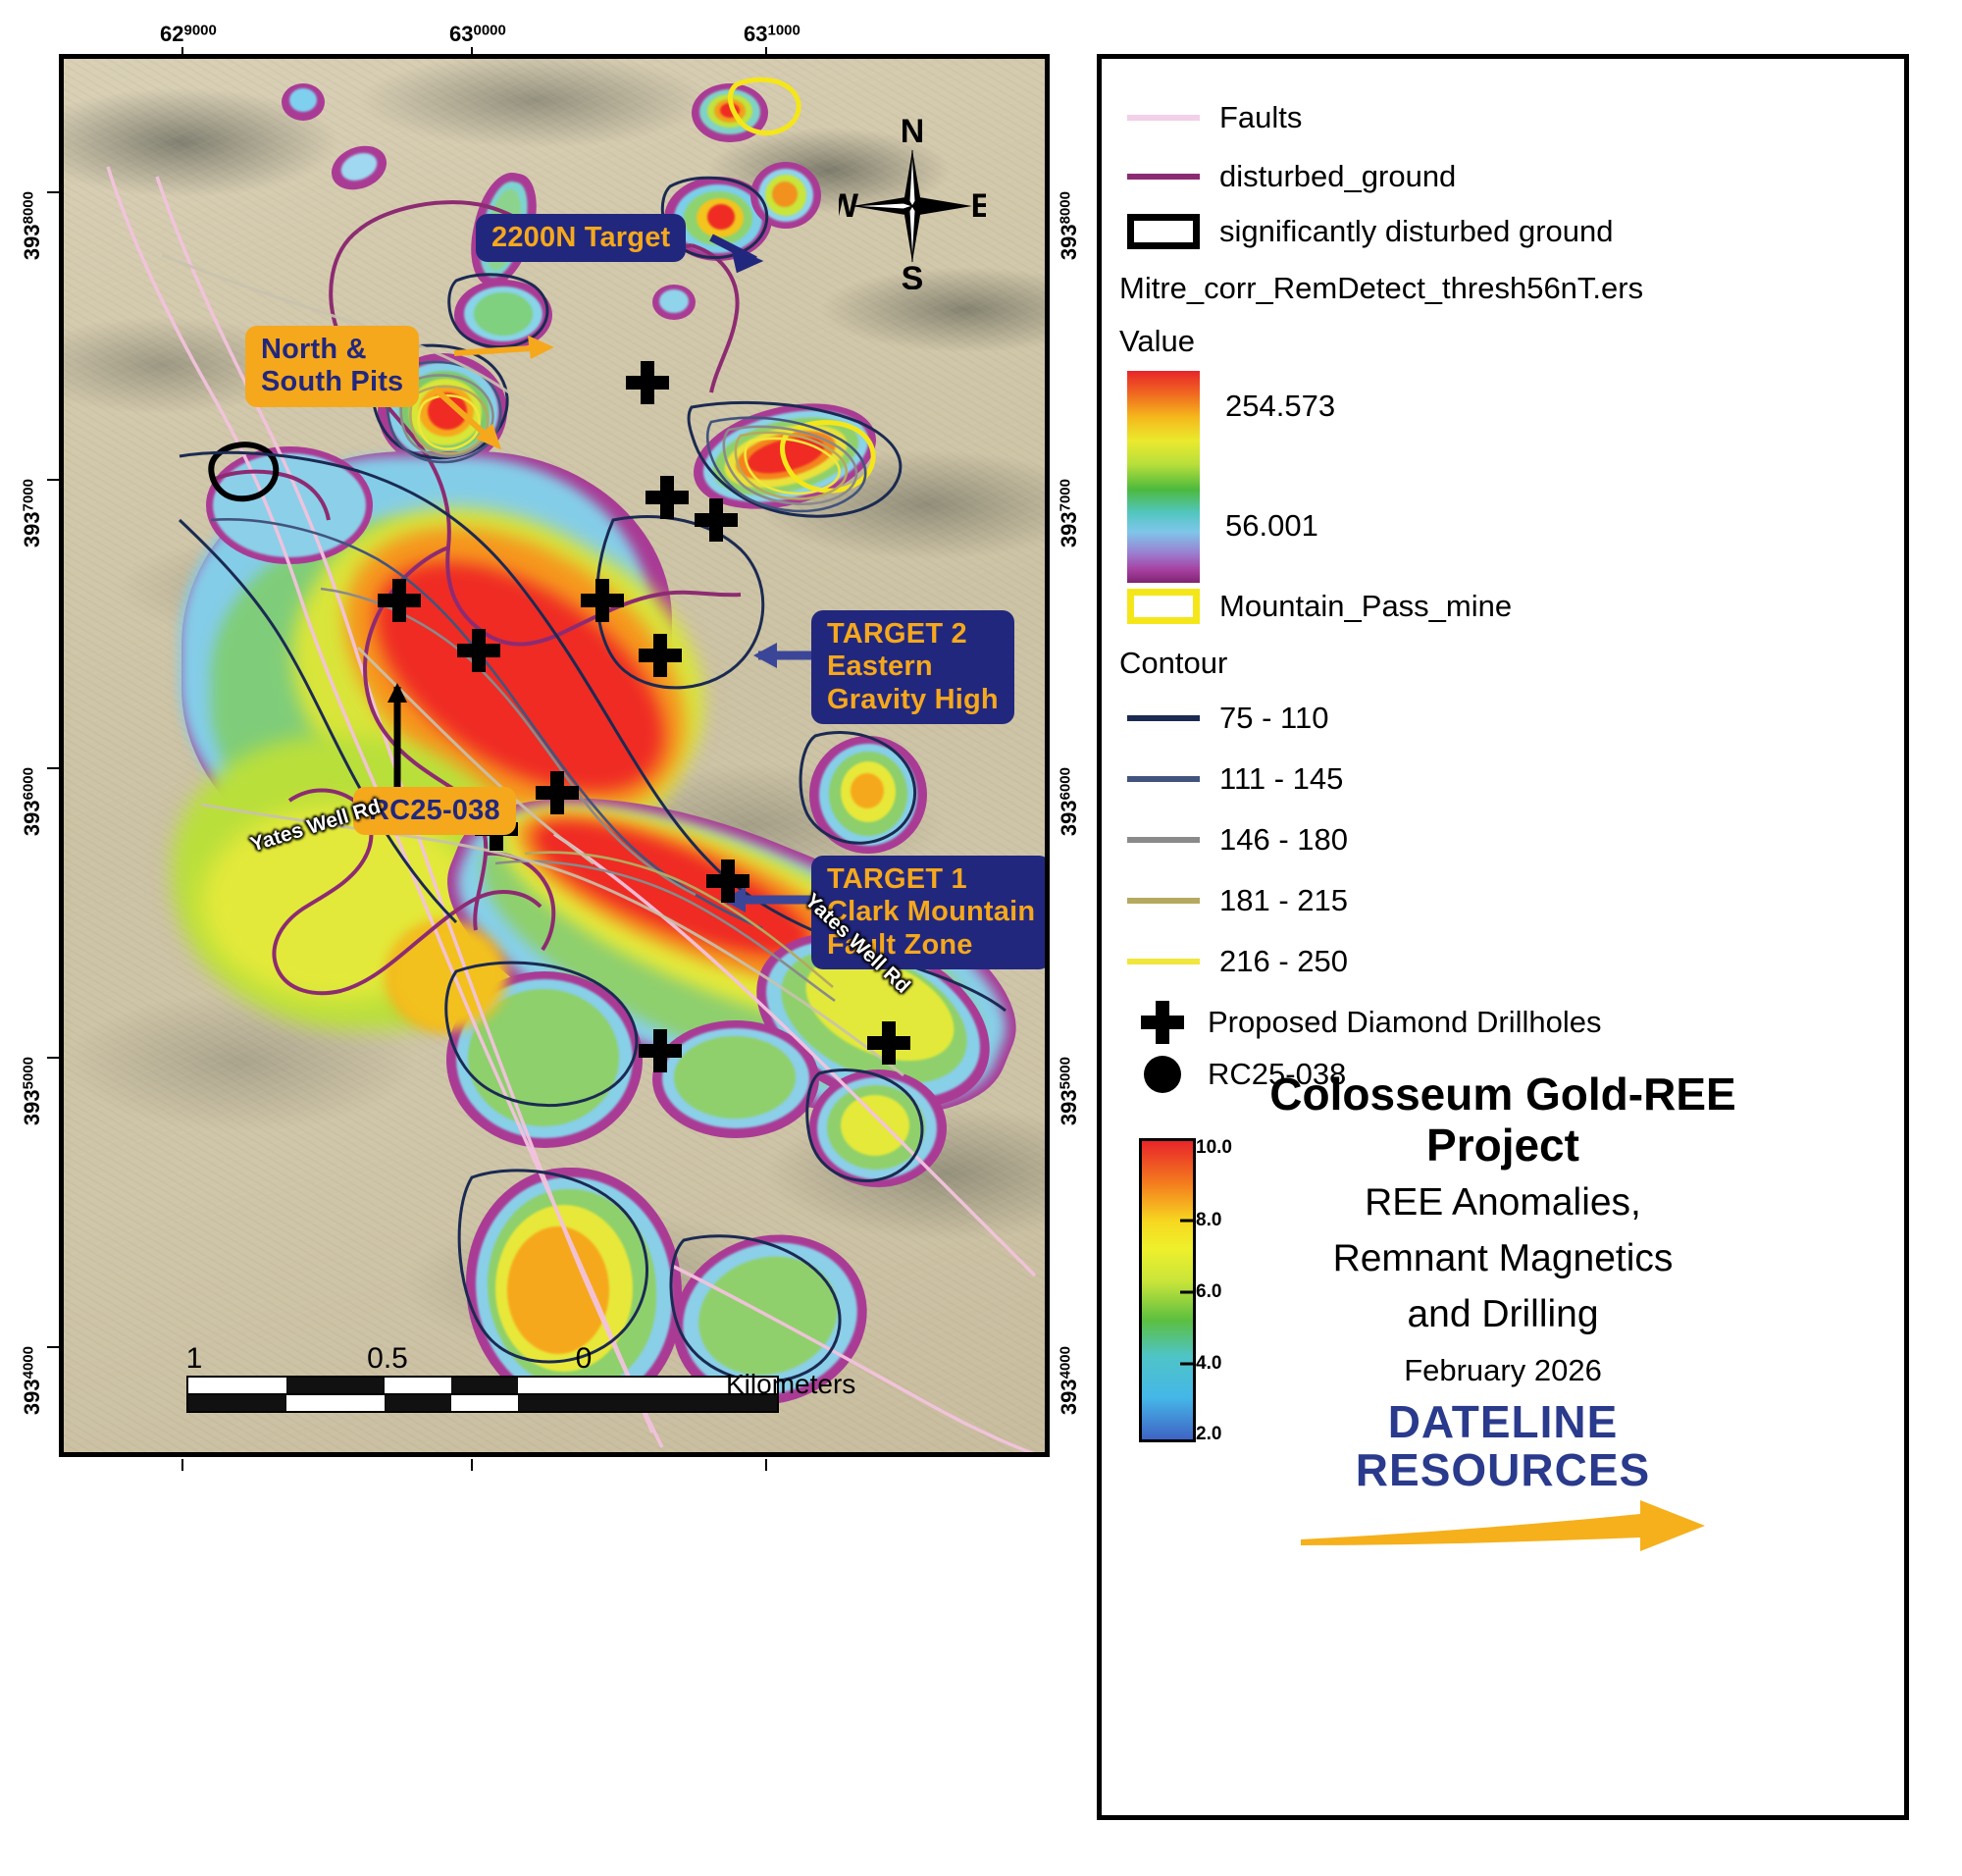 The image size is (1962, 1876). I want to click on x-axis-minor: 0000, so click(489, 30).